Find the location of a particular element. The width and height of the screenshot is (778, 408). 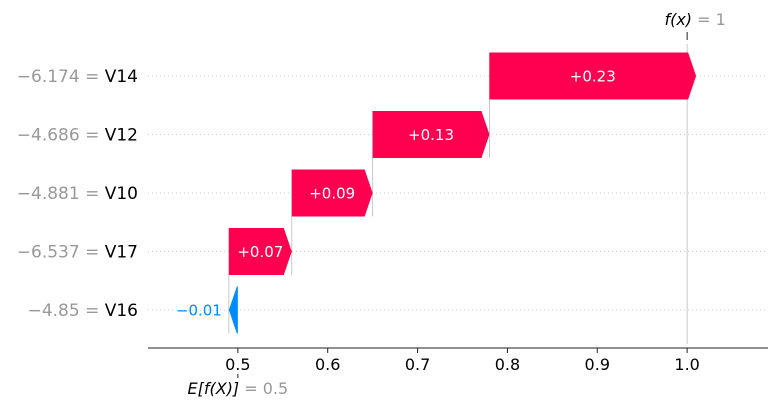

feature-value: −4.85 = is located at coordinates (66, 311).